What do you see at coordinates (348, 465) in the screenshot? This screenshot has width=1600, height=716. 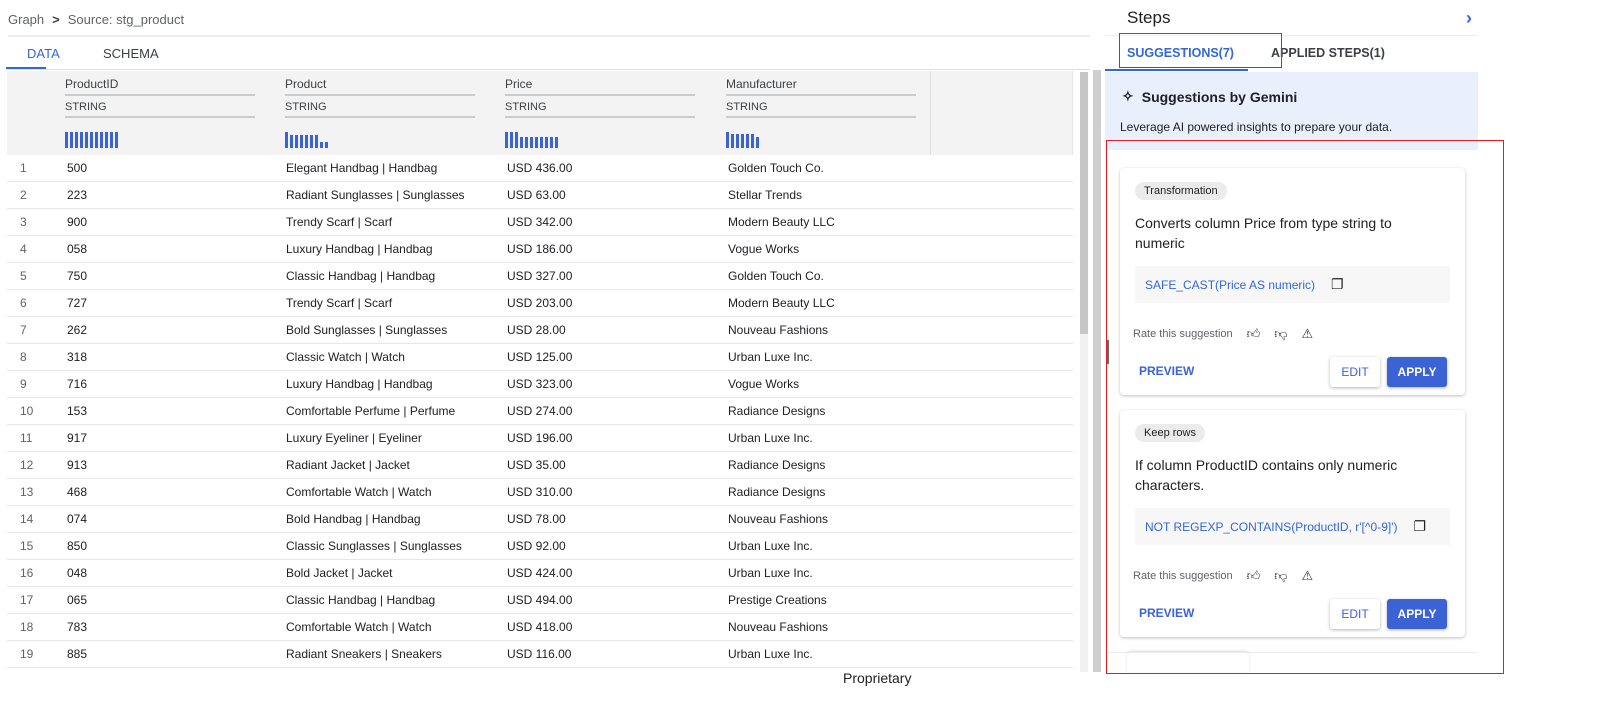 I see `cell-product: Radiant Jacket | Jacket` at bounding box center [348, 465].